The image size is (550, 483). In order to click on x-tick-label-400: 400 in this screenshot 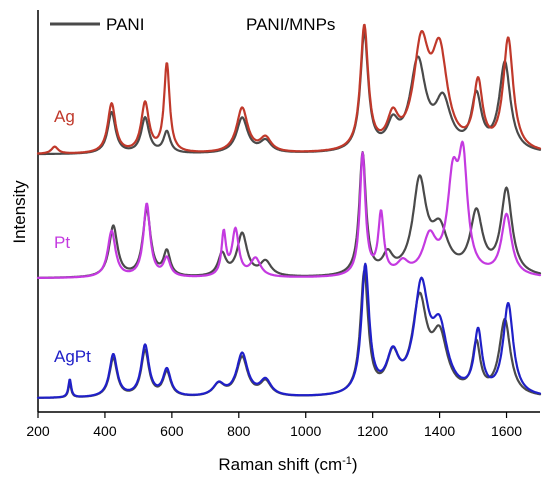, I will do `click(105, 431)`.